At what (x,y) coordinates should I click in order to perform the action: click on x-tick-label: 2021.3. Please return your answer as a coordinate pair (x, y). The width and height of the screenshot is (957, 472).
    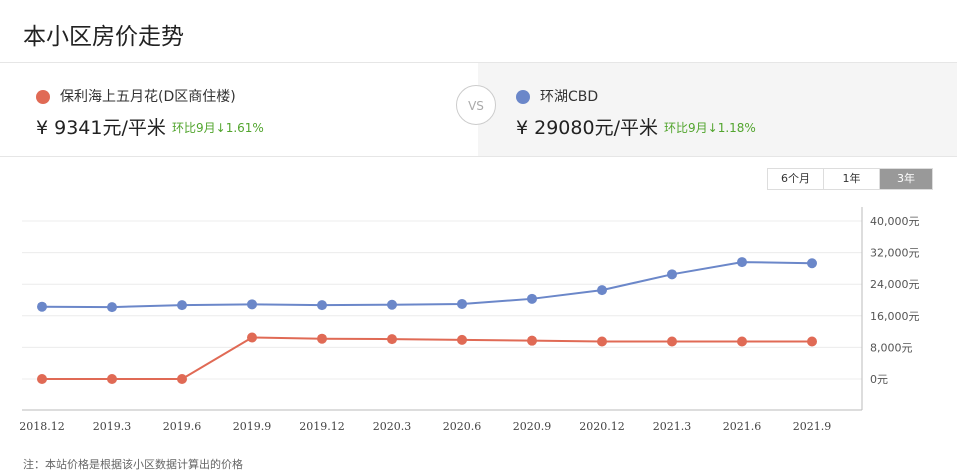
    Looking at the image, I should click on (672, 426).